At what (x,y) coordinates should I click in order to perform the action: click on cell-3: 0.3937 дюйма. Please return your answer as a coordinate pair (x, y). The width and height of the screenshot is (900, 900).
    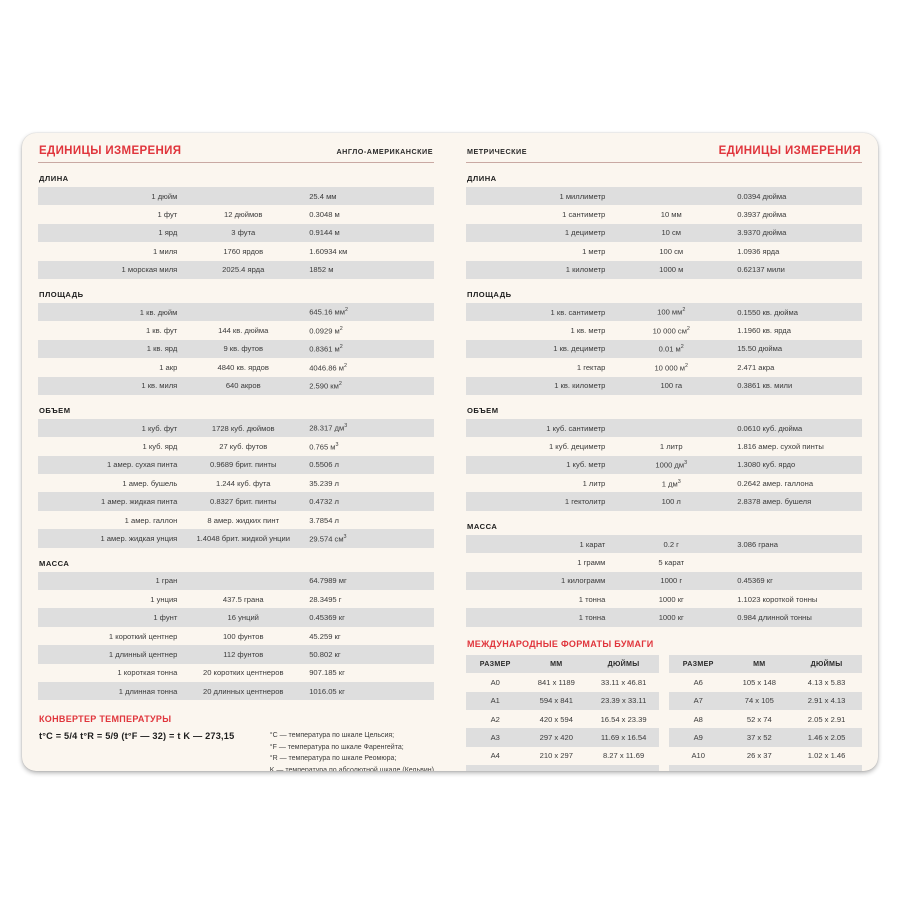
    Looking at the image, I should click on (762, 215).